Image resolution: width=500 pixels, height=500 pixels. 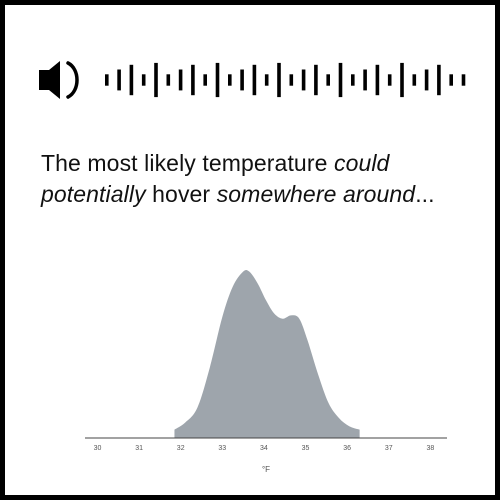 I want to click on caption-emphasis-1: could potentially, so click(x=215, y=178).